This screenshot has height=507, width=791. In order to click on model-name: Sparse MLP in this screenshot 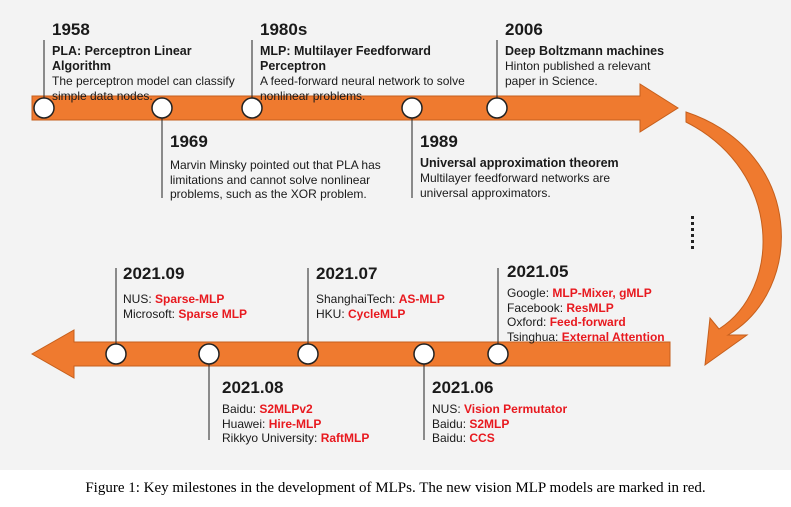, I will do `click(213, 313)`.